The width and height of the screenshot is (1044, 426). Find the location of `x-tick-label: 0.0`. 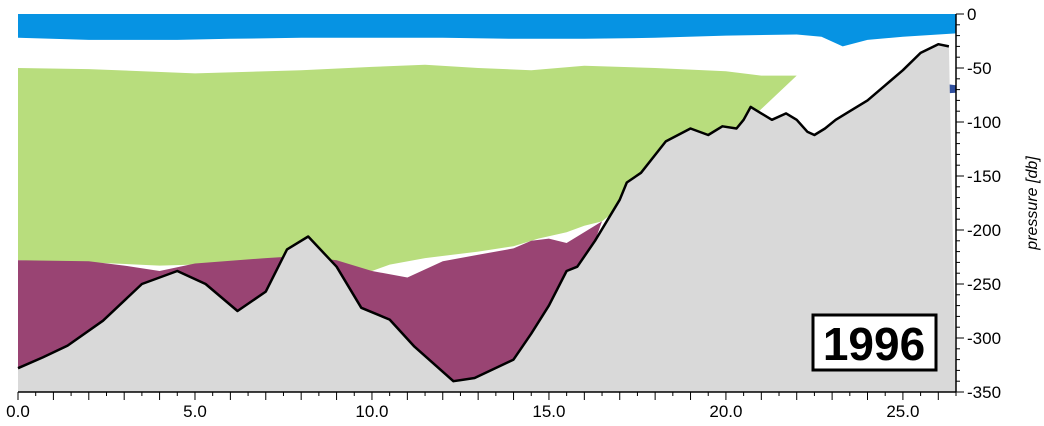

x-tick-label: 0.0 is located at coordinates (18, 411).